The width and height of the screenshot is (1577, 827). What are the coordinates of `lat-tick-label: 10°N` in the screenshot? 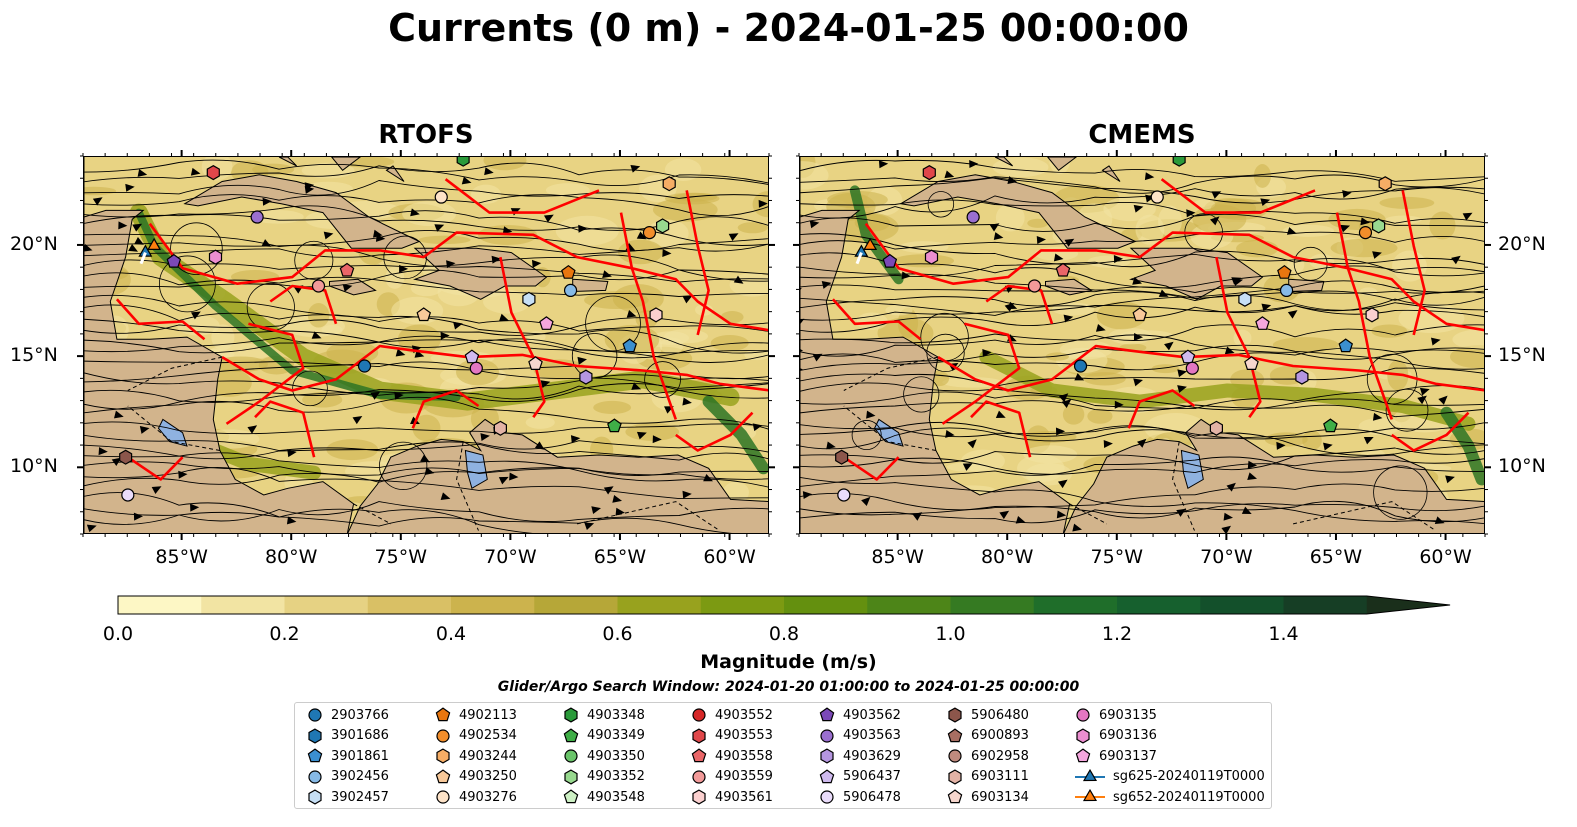 It's located at (34, 466).